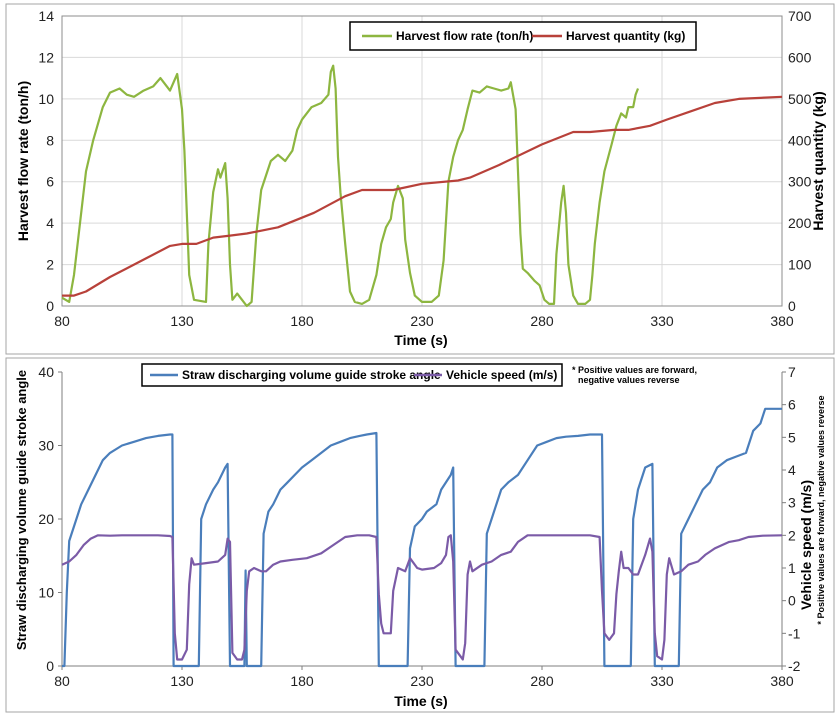 The height and width of the screenshot is (716, 838). What do you see at coordinates (794, 633) in the screenshot?
I see `bottom-right-tick-label: -1` at bounding box center [794, 633].